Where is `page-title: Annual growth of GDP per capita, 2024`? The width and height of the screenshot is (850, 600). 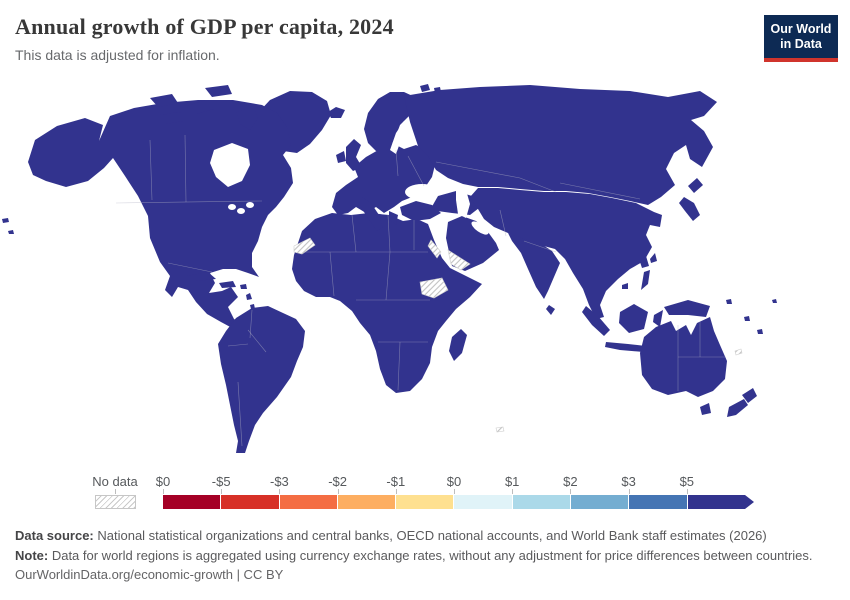 page-title: Annual growth of GDP per capita, 2024 is located at coordinates (204, 26).